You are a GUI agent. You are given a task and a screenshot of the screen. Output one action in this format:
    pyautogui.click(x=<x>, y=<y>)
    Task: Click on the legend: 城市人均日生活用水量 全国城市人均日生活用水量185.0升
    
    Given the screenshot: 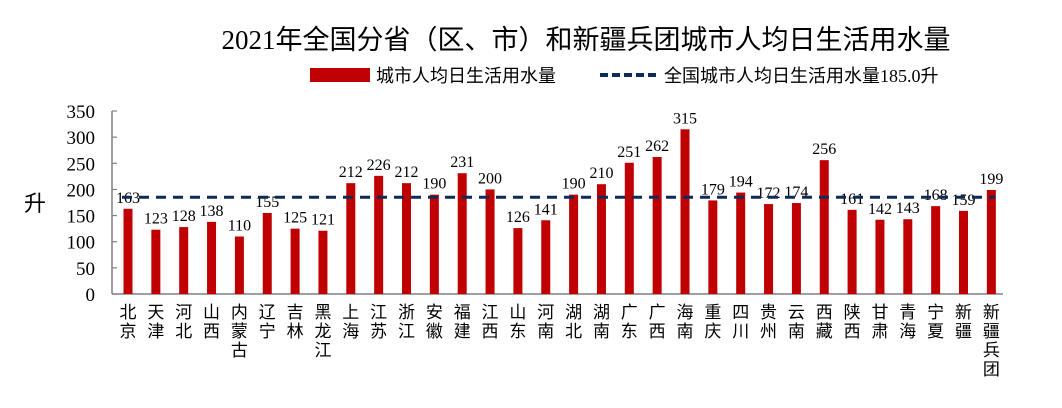 What is the action you would take?
    pyautogui.click(x=646, y=75)
    